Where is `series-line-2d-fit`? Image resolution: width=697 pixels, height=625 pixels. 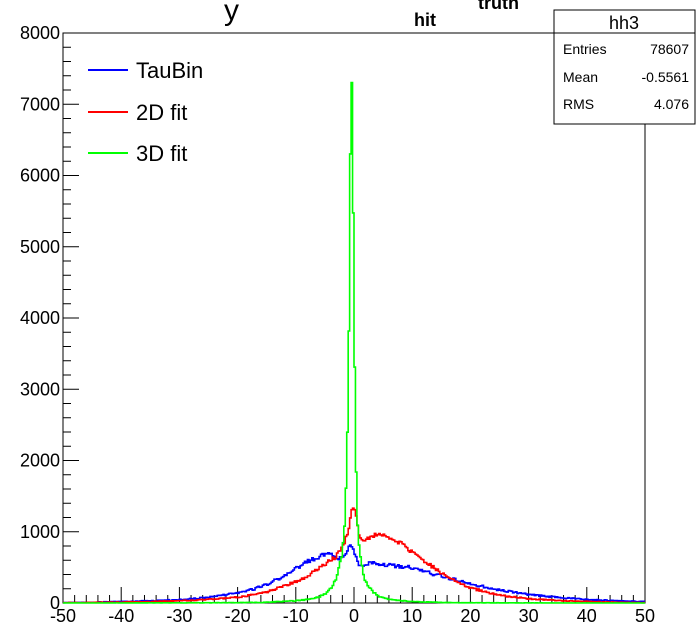
series-line-2d-fit is located at coordinates (354, 555).